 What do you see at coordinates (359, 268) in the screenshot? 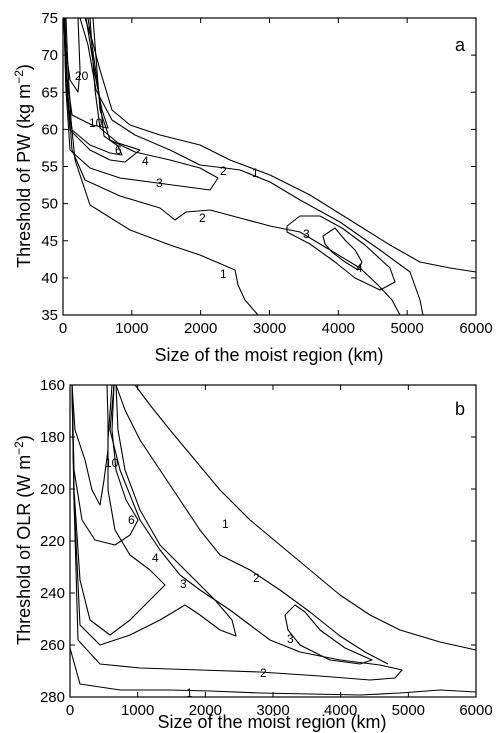
I see `panel-a-label-4-right: 4` at bounding box center [359, 268].